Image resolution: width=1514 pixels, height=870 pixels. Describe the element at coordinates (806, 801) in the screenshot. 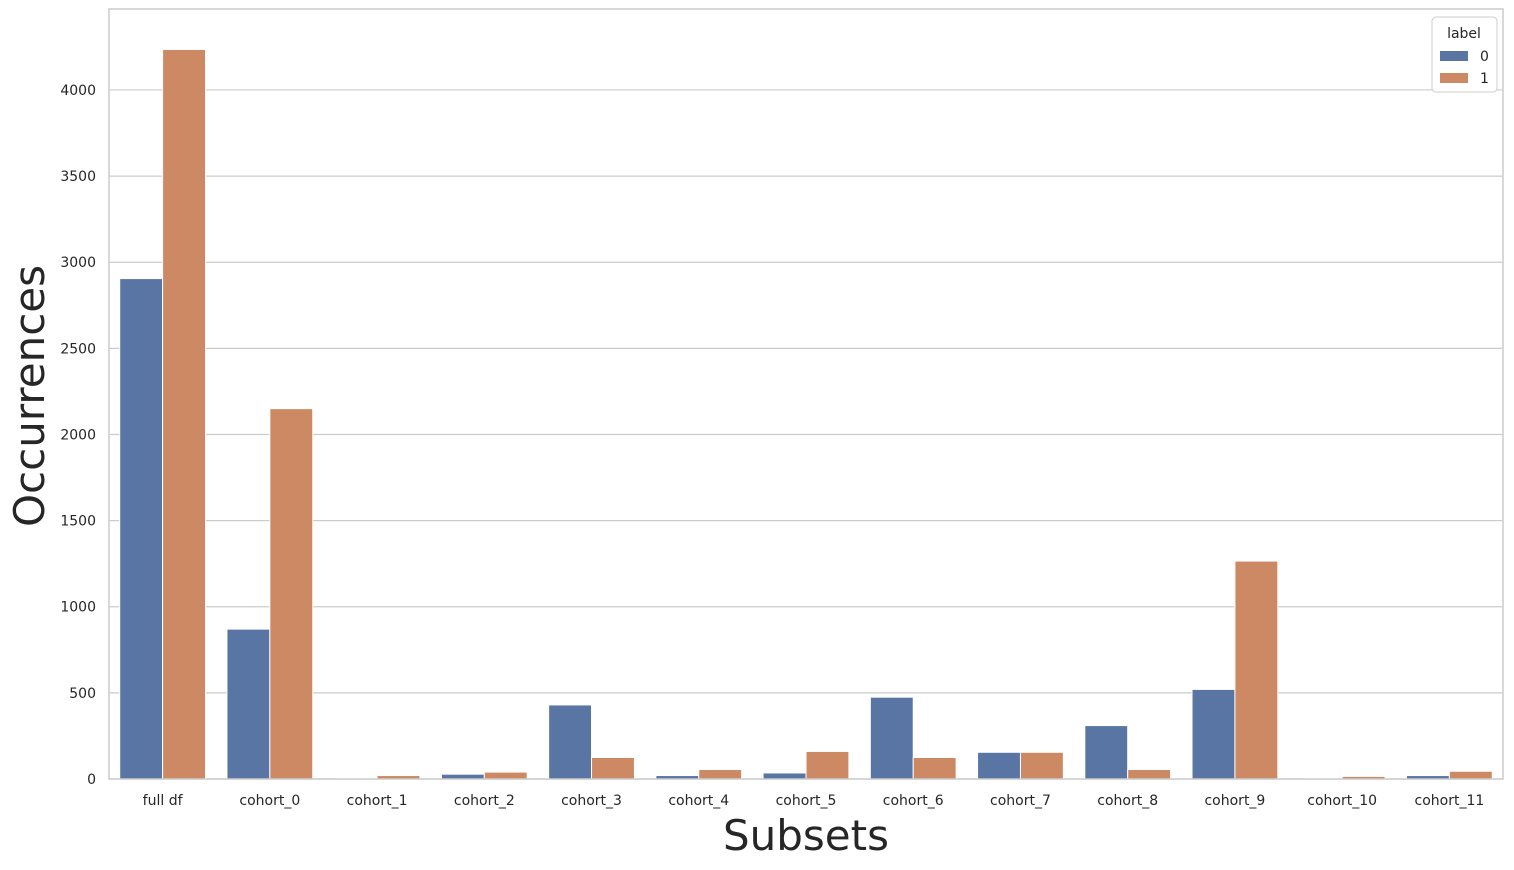

I see `x-tick-label: cohort_5` at that location.